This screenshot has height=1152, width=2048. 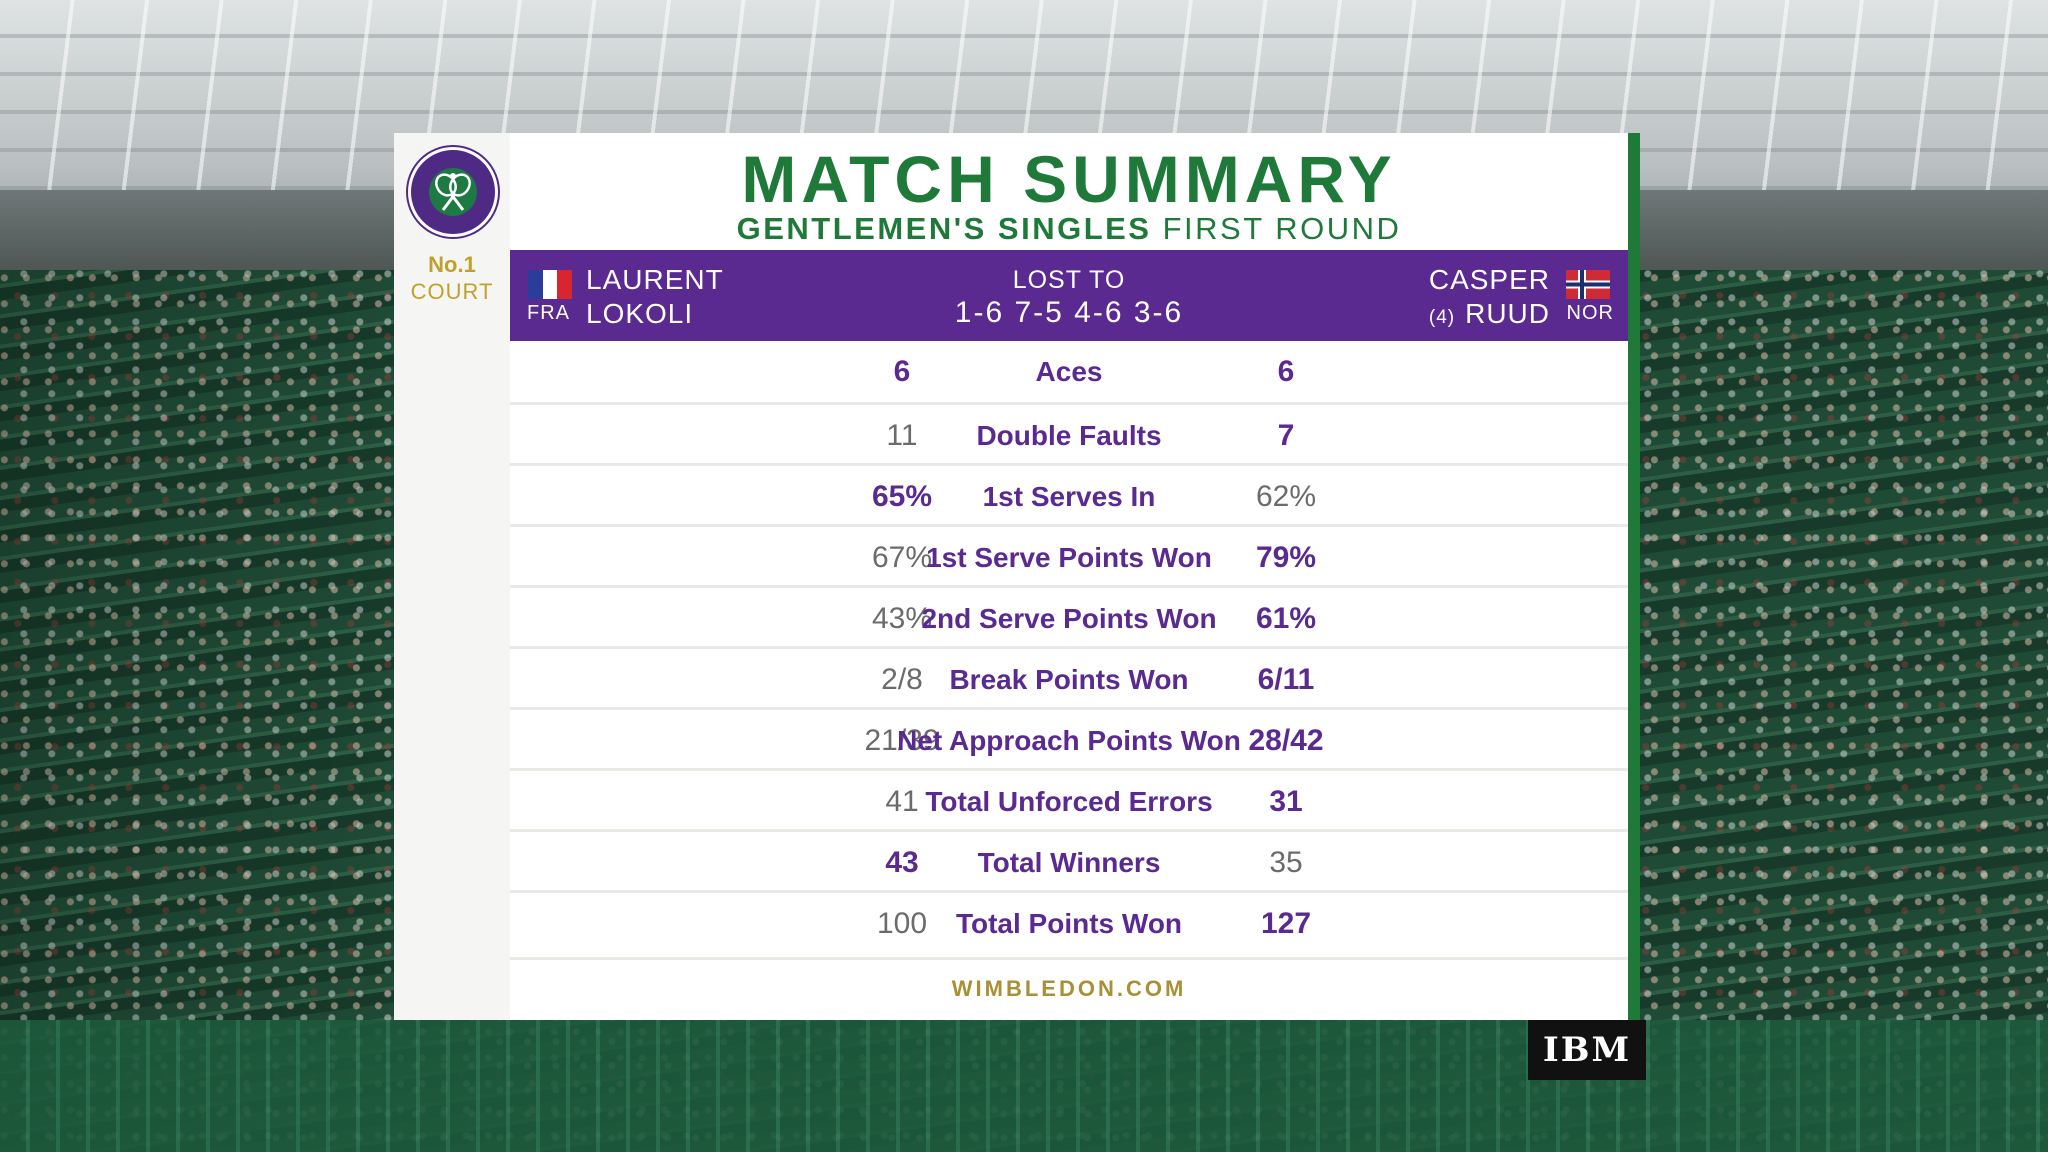 What do you see at coordinates (550, 284) in the screenshot?
I see `france-flag-icon` at bounding box center [550, 284].